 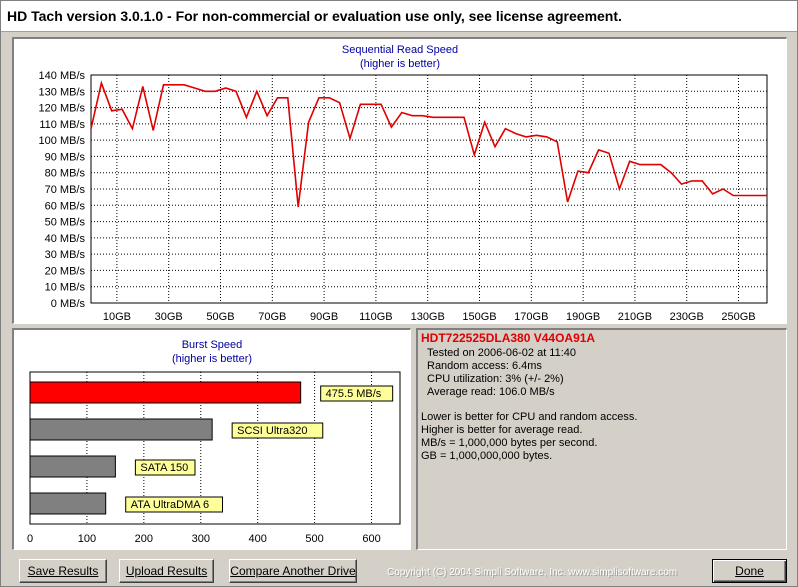 What do you see at coordinates (220, 317) in the screenshot?
I see `seq-x-tick-label: 50GB` at bounding box center [220, 317].